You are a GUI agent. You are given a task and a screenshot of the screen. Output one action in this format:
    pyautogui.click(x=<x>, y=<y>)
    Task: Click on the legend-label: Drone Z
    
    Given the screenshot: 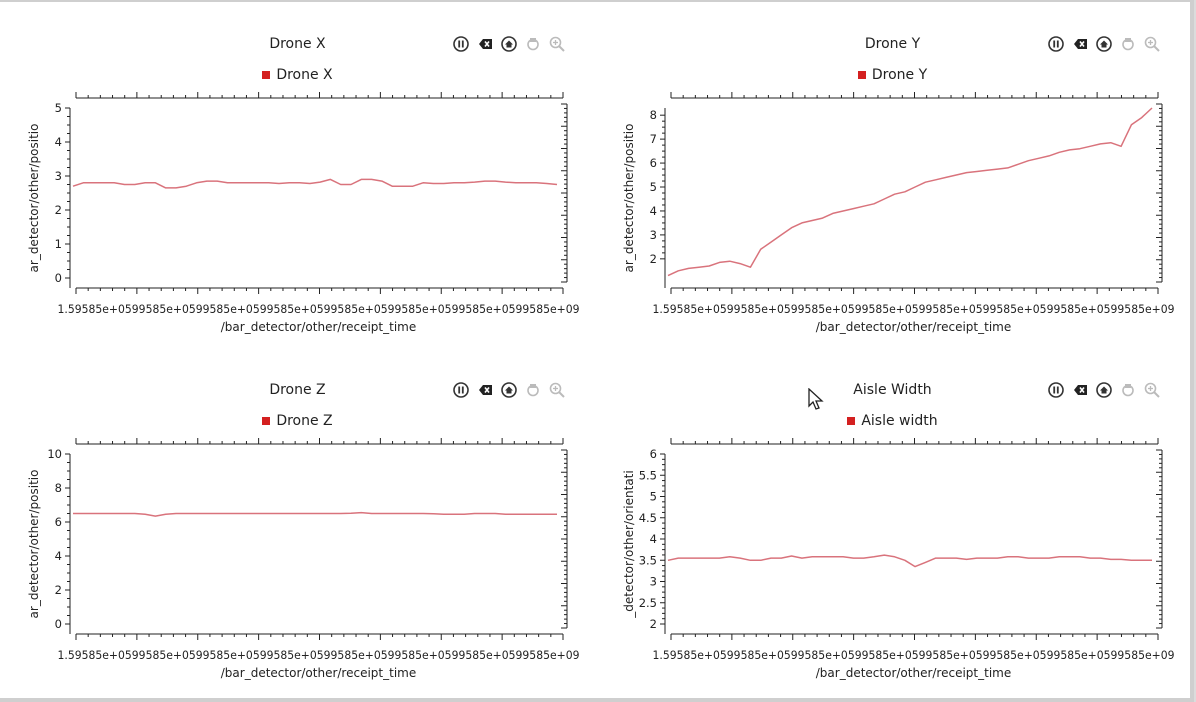 What is the action you would take?
    pyautogui.click(x=304, y=421)
    